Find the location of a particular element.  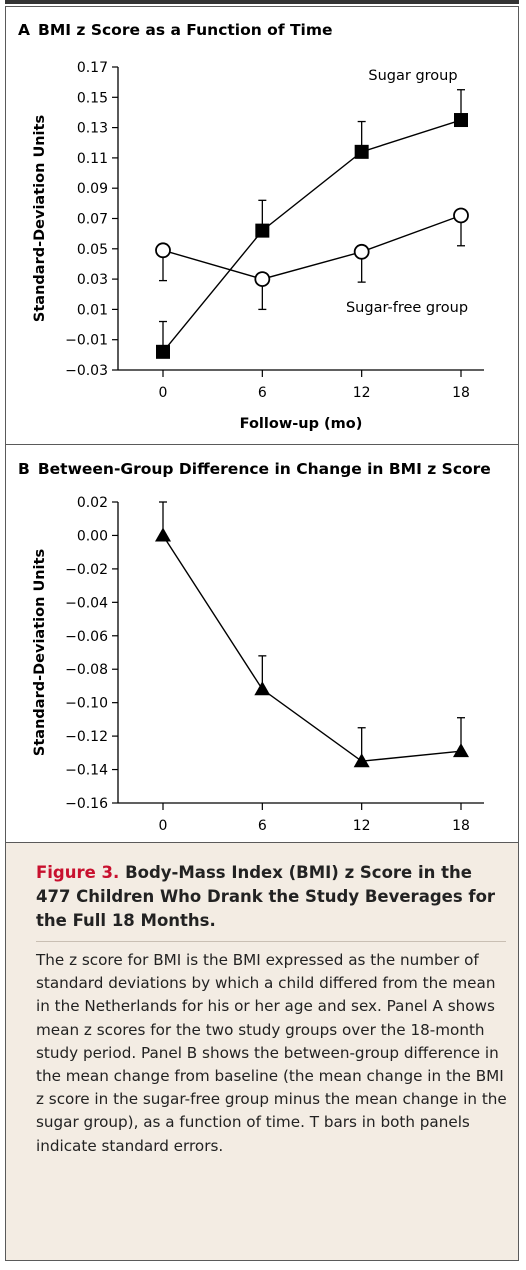

chart-b-y-tick-label: −0.14 is located at coordinates (86, 771).